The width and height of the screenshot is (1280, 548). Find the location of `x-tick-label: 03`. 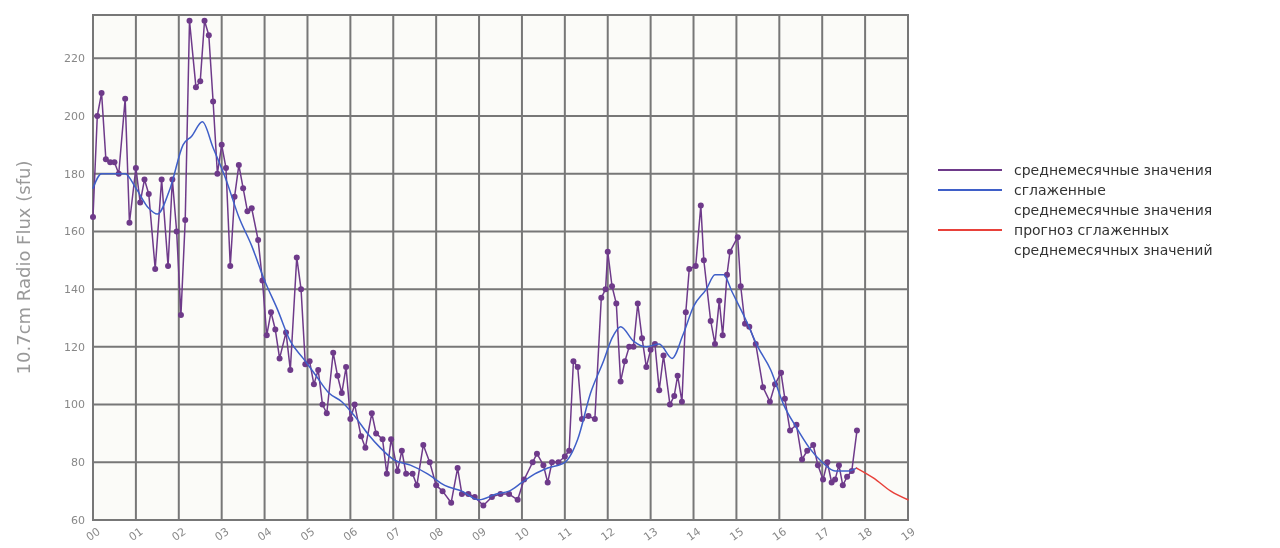

x-tick-label: 03 is located at coordinates (222, 534).